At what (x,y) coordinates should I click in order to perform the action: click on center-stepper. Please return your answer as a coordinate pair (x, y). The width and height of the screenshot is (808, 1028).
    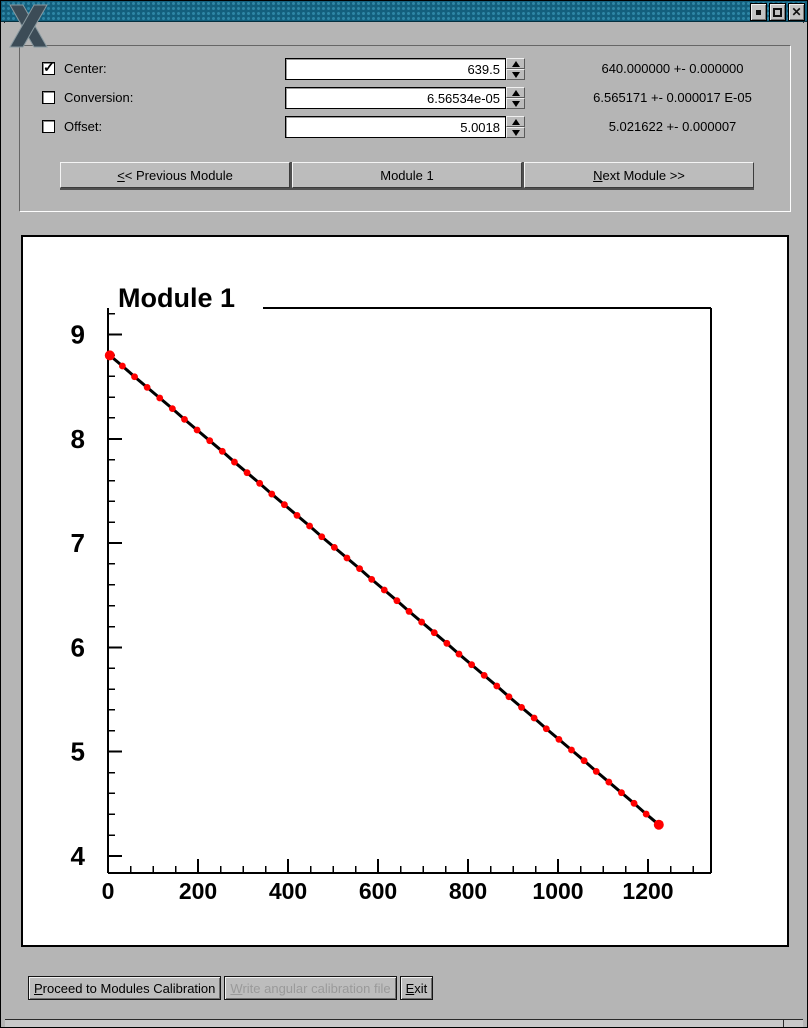
    Looking at the image, I should click on (515, 69).